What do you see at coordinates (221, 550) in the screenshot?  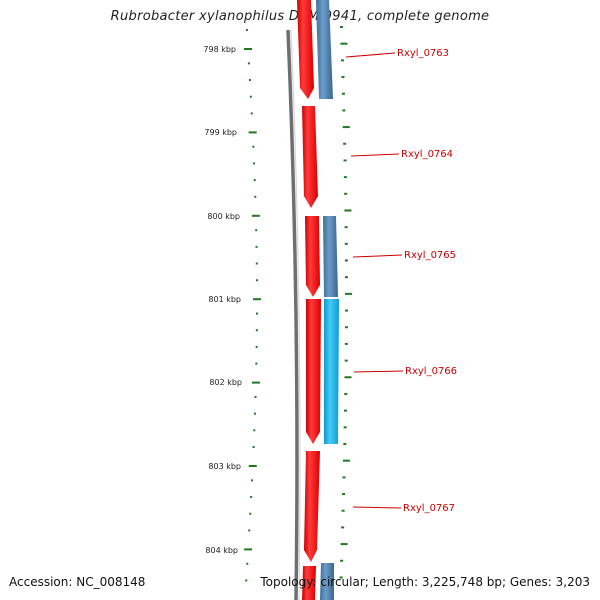 I see `position-label: 804 kbp` at bounding box center [221, 550].